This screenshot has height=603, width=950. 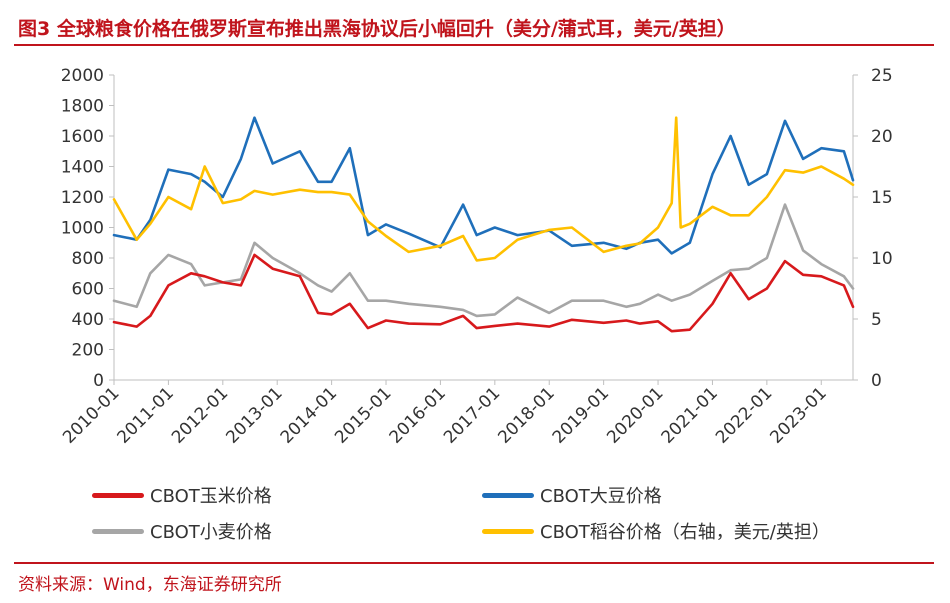 What do you see at coordinates (744, 415) in the screenshot?
I see `x-tick-label: 2022-01` at bounding box center [744, 415].